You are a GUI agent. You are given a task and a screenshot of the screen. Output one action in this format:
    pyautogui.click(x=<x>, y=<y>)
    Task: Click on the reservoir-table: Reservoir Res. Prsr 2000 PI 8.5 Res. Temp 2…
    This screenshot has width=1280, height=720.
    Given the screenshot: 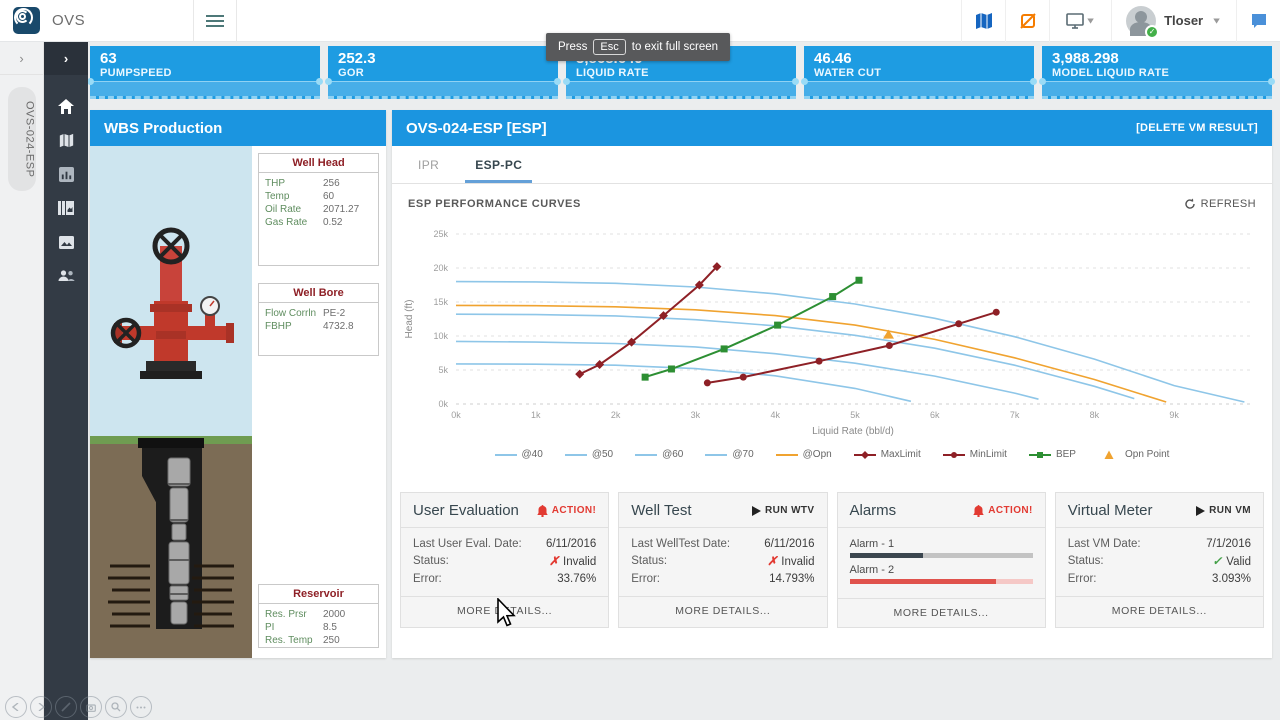 What is the action you would take?
    pyautogui.click(x=318, y=616)
    